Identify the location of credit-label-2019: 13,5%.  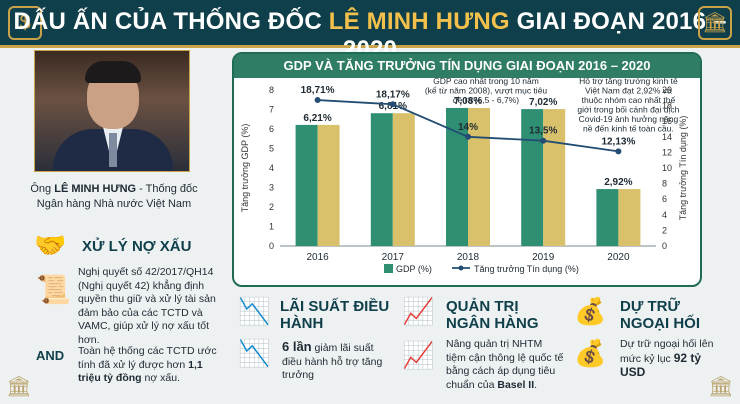
(543, 131).